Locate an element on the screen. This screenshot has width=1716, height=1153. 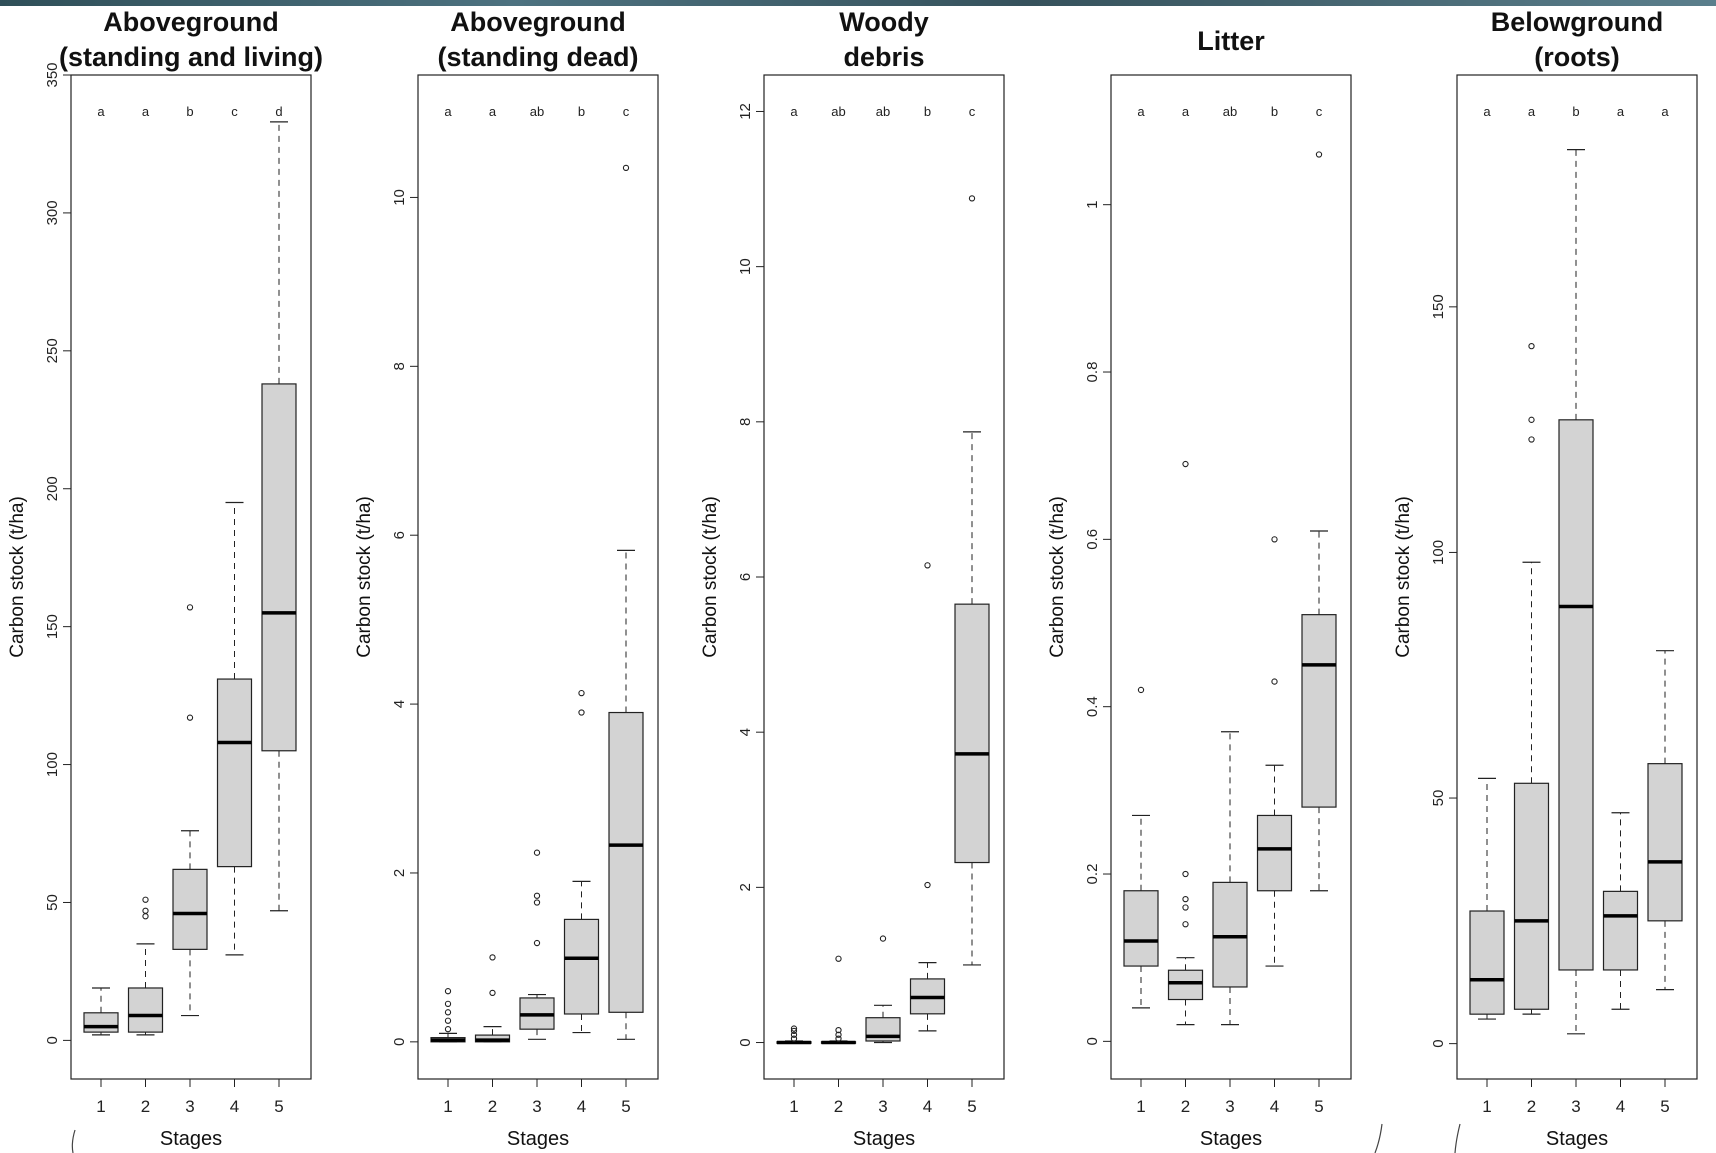
y-tick-label: 0.8 is located at coordinates (1092, 372).